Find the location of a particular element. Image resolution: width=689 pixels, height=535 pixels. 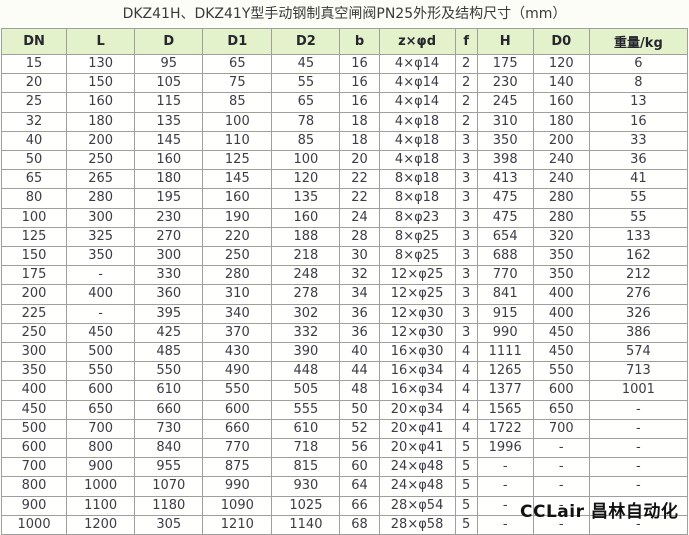

table-row: 1000 1200 305 1210 1140 68 28×φ58 5- - - is located at coordinates (344, 524).